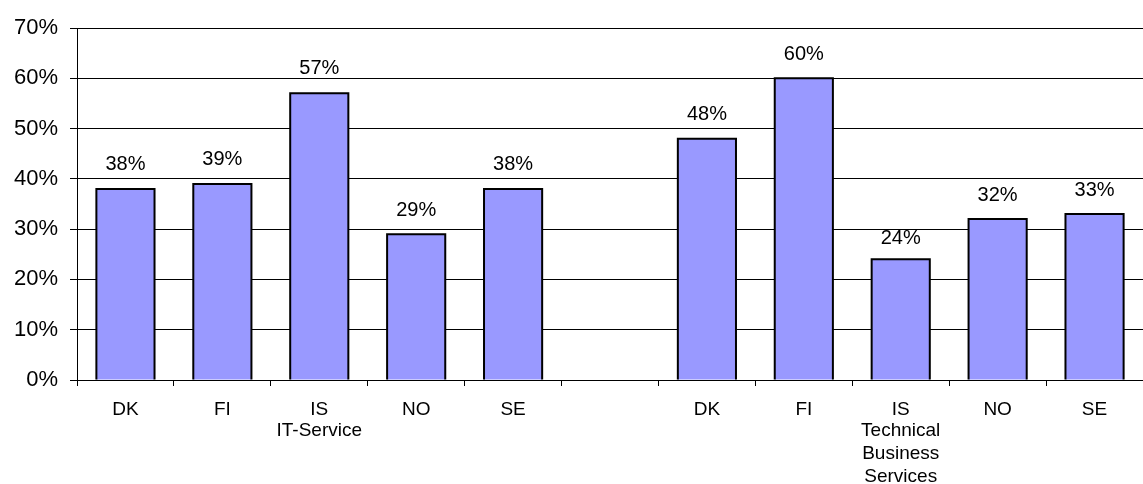 The width and height of the screenshot is (1143, 484). What do you see at coordinates (35, 328) in the screenshot?
I see `y-tick-label: 10%` at bounding box center [35, 328].